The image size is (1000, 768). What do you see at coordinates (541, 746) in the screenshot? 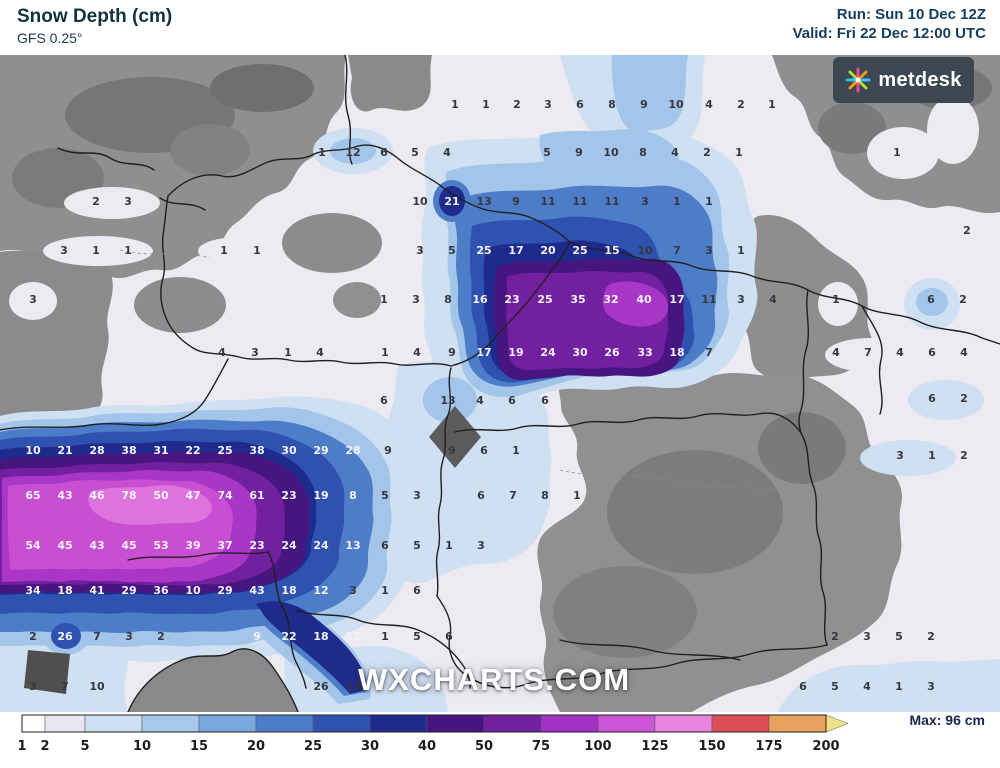
I see `legend-tick-label: 75` at bounding box center [541, 746].